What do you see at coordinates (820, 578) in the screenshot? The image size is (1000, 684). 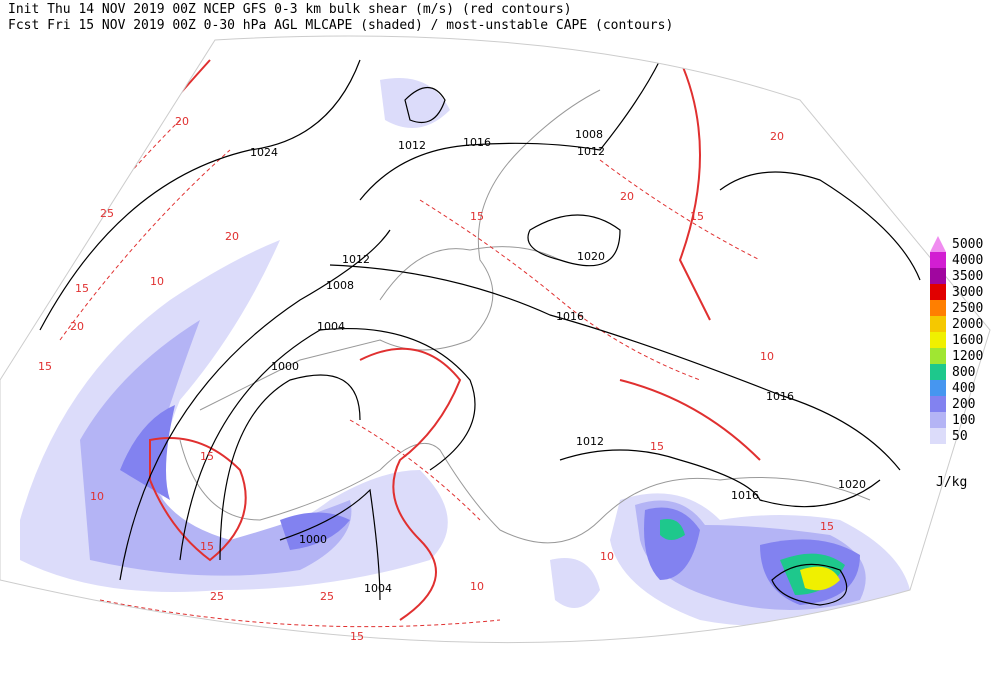 I see `cape-shading` at bounding box center [820, 578].